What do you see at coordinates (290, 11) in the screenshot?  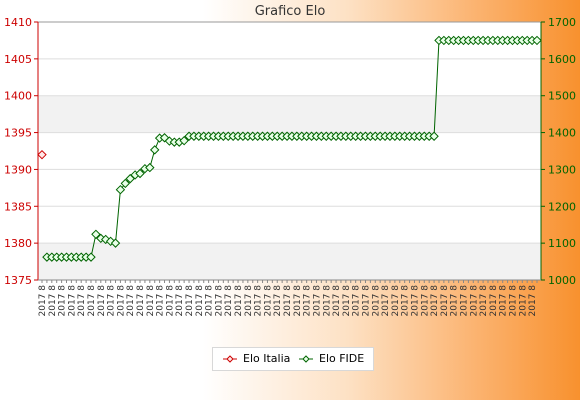 I see `chart-title: Grafico Elo` at bounding box center [290, 11].